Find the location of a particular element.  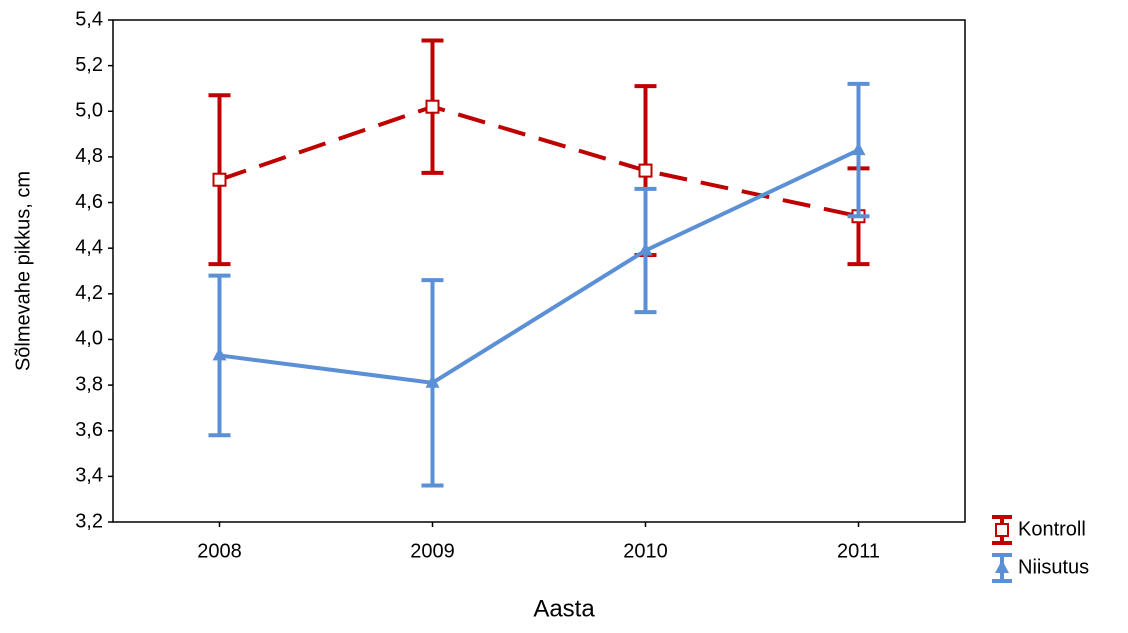

x-tick-label: 2009 is located at coordinates (432, 551).